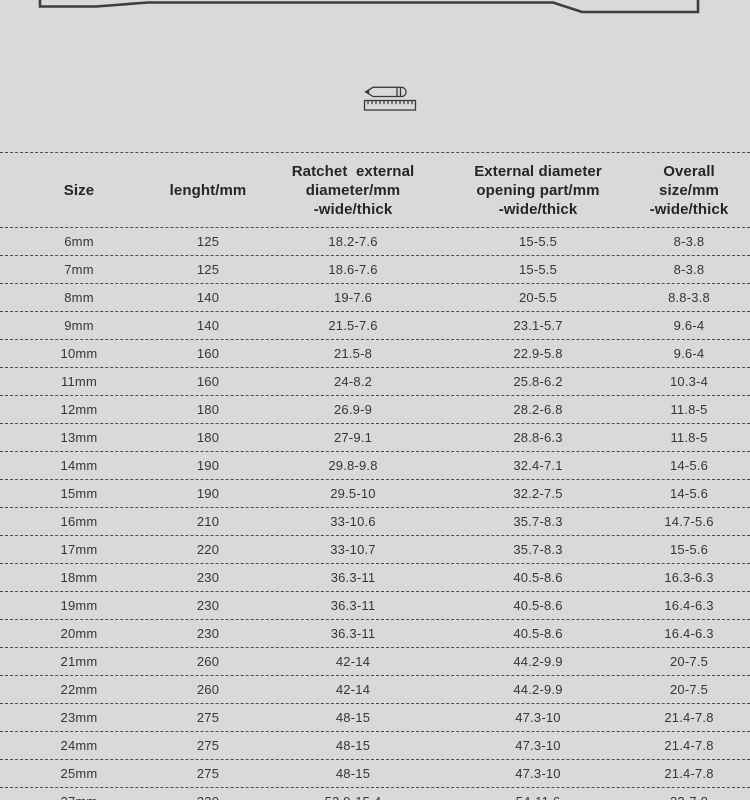 This screenshot has height=800, width=750. Describe the element at coordinates (689, 297) in the screenshot. I see `cell-overall-size: 8.8-3.8` at that location.